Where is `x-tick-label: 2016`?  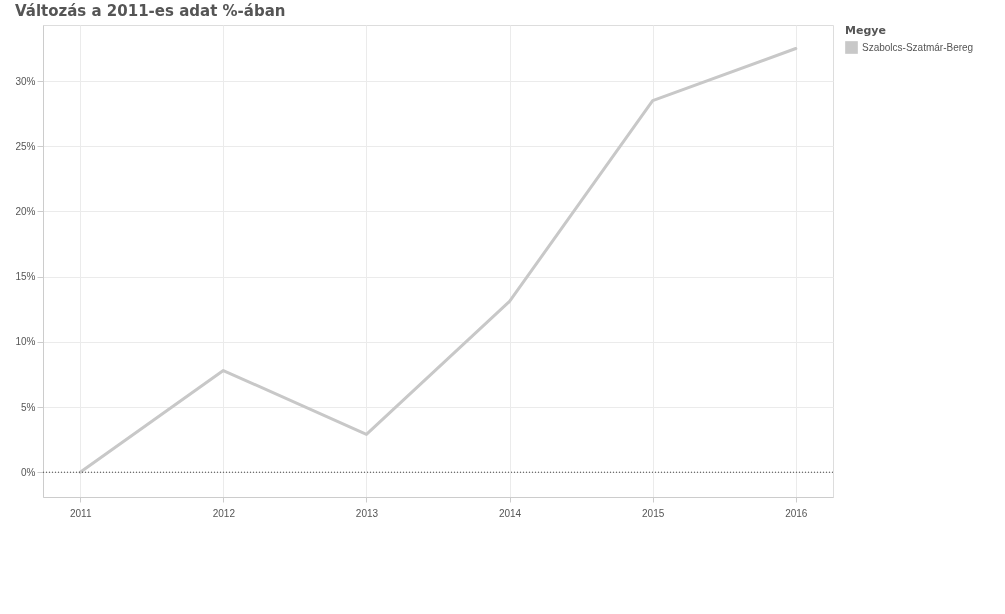
x-tick-label: 2016 is located at coordinates (796, 513).